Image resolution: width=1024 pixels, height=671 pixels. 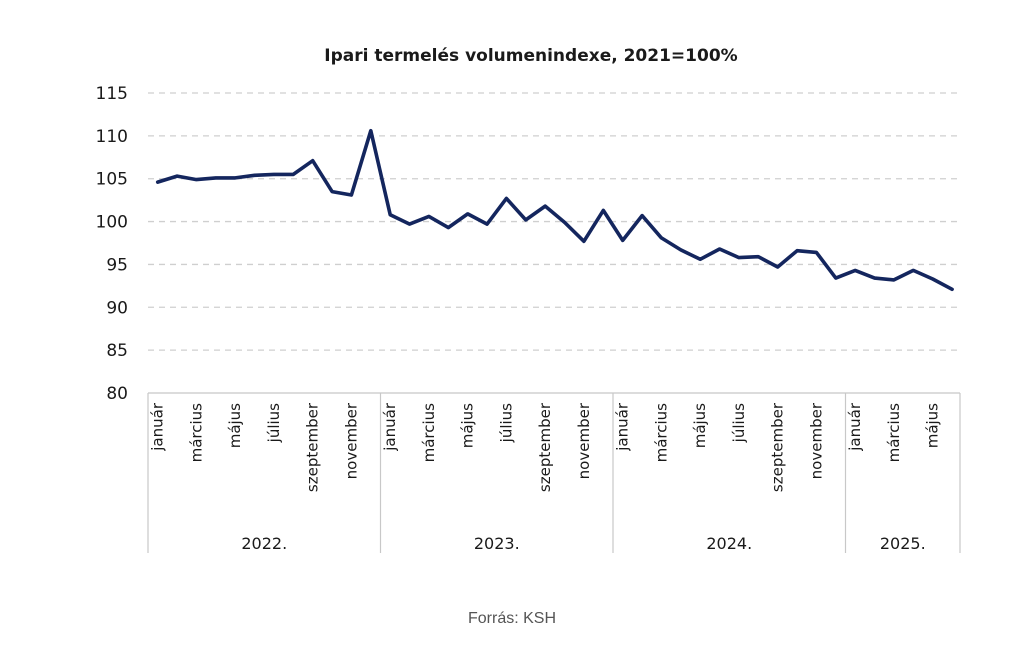 What do you see at coordinates (112, 223) in the screenshot?
I see `y-tick-label: 100` at bounding box center [112, 223].